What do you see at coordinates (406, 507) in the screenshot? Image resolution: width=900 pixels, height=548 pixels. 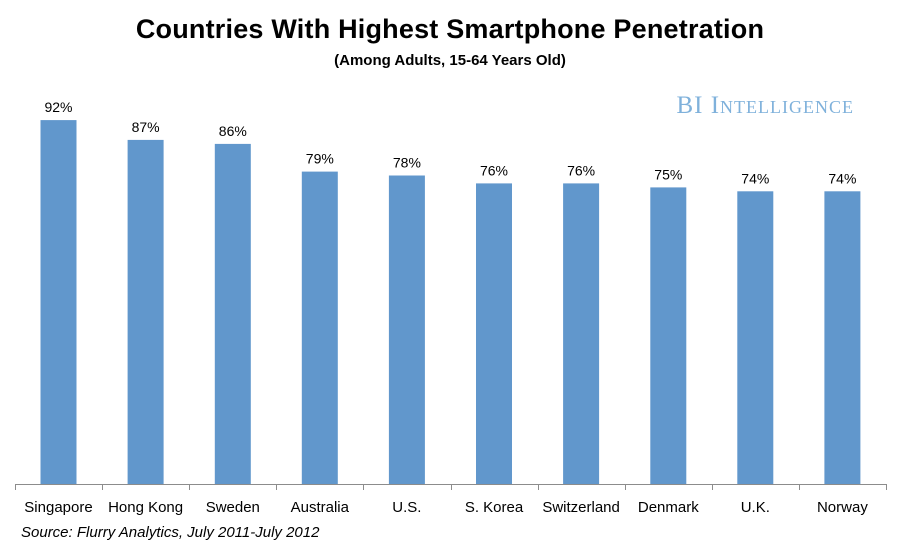 I see `x-tick-label: U.S.` at bounding box center [406, 507].